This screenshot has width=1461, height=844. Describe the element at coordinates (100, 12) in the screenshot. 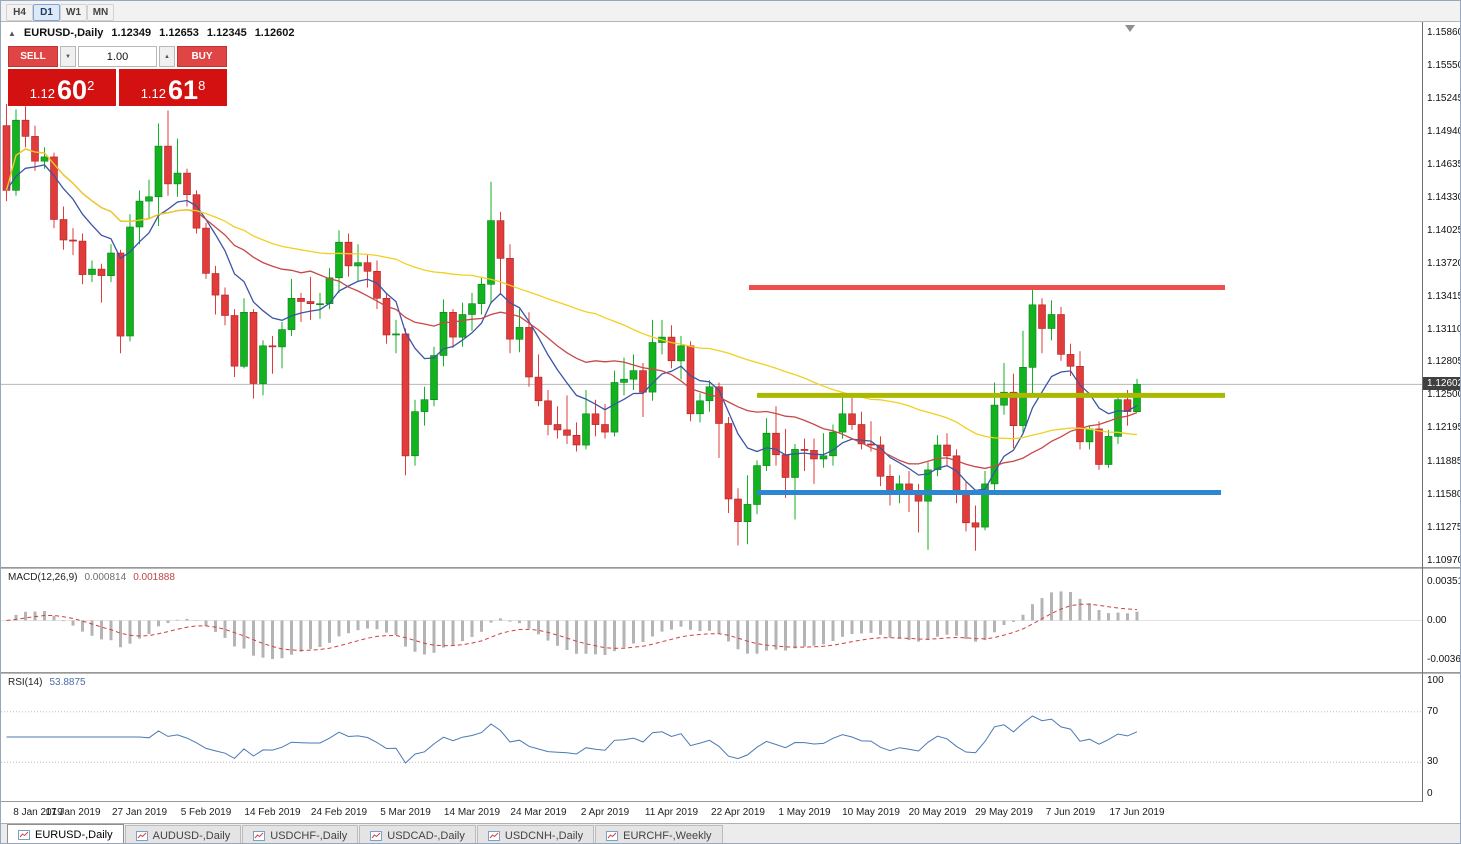

I see `timeframe-button-mn: MN` at that location.